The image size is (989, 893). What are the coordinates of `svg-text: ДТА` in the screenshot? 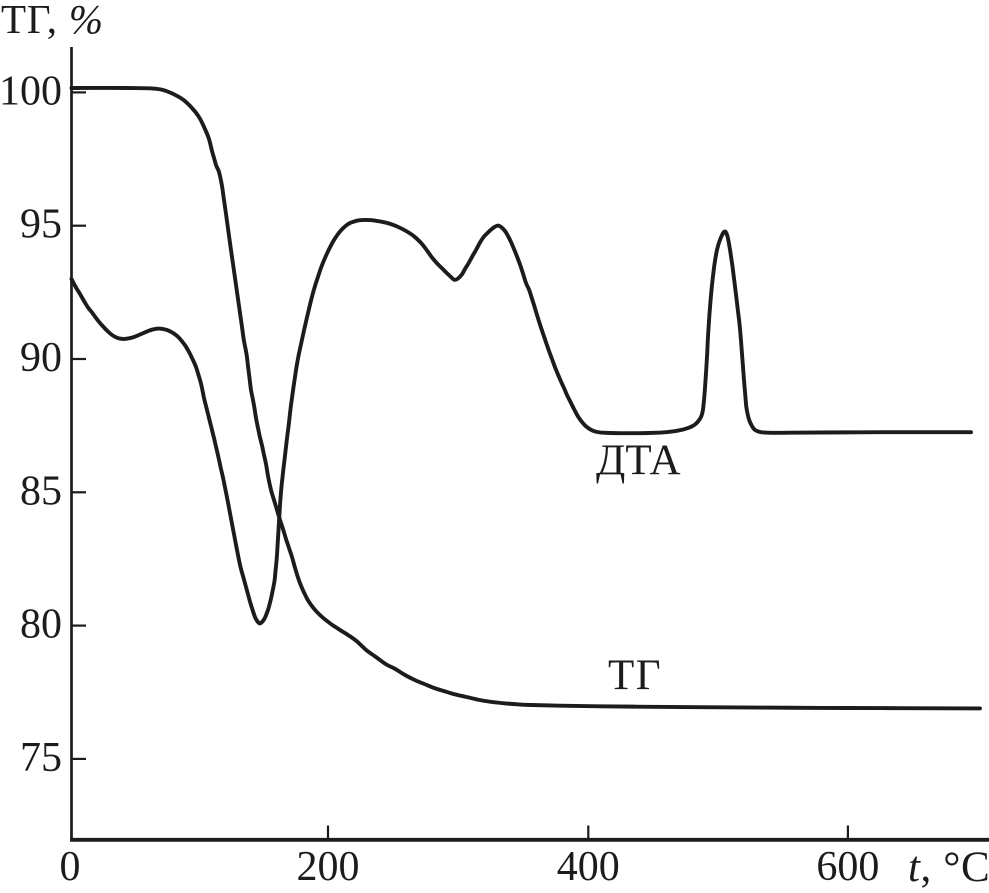 It's located at (638, 460).